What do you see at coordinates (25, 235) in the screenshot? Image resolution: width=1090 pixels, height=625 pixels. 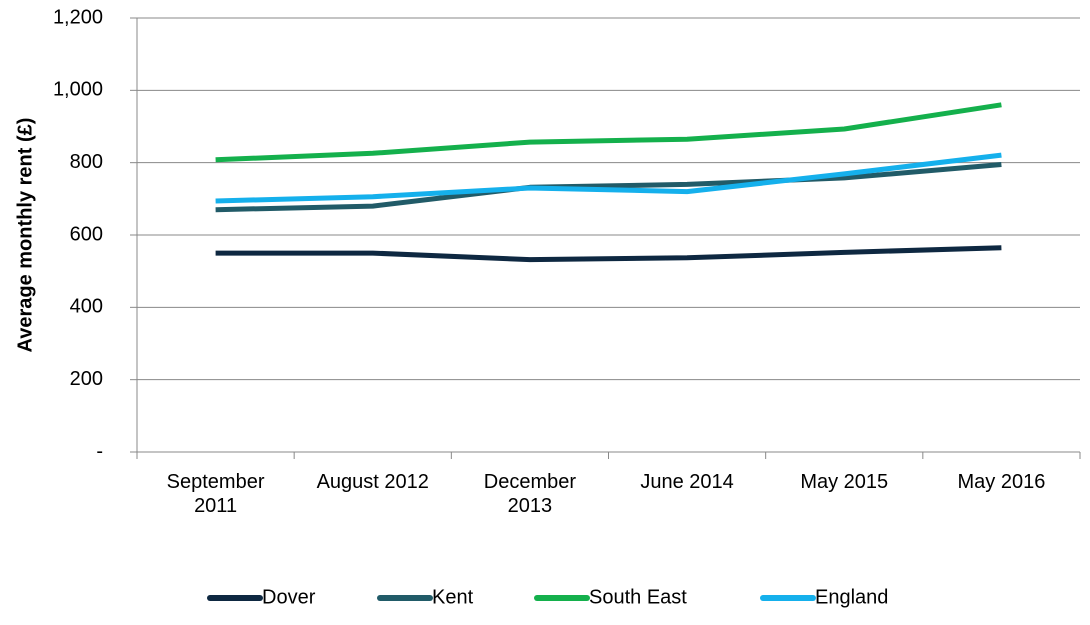 I see `y-axis-label: Average monthly rent (£)` at bounding box center [25, 235].